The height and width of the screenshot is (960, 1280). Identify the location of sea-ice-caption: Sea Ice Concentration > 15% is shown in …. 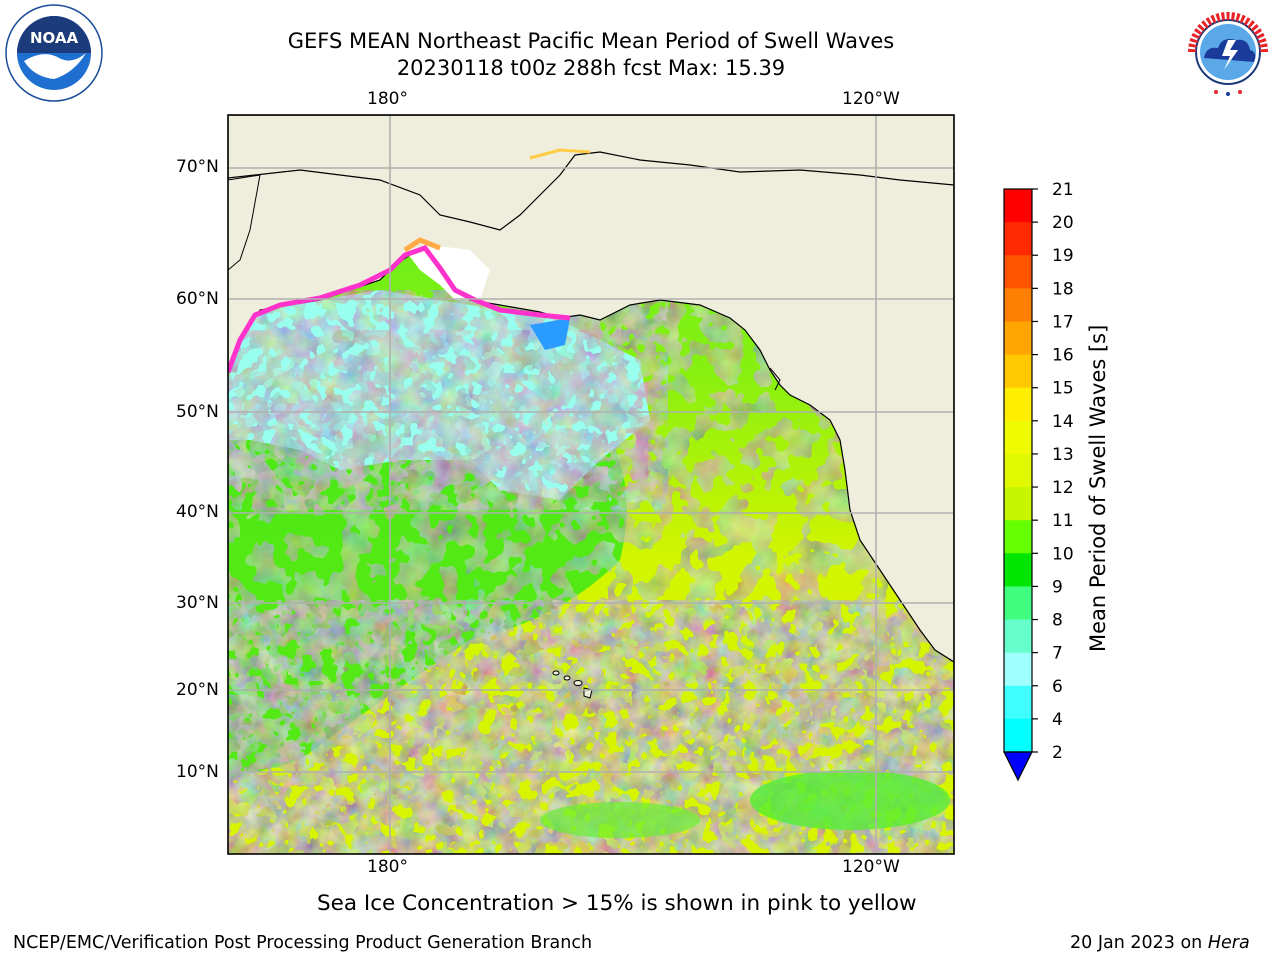
(617, 903).